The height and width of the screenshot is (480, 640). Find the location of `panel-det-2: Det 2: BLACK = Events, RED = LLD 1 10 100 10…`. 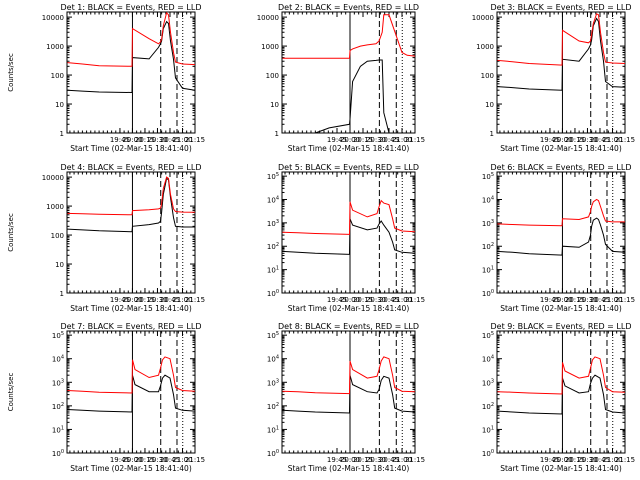

panel-det-2: Det 2: BLACK = Events, RED = LLD 1 10 100 10… is located at coordinates (341, 78).